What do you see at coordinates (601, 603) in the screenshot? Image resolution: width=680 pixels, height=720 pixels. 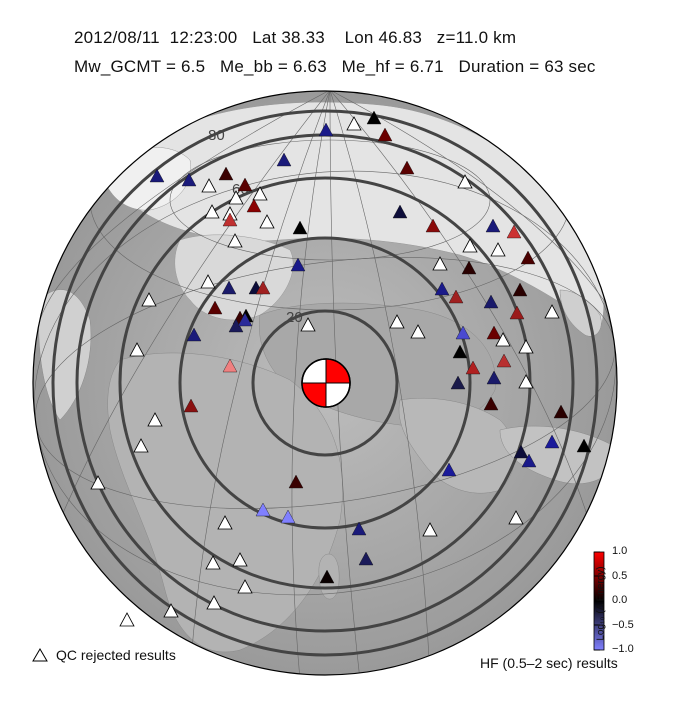 I see `colorbar-title: Log₁₀ (Δ Energy)` at bounding box center [601, 603].